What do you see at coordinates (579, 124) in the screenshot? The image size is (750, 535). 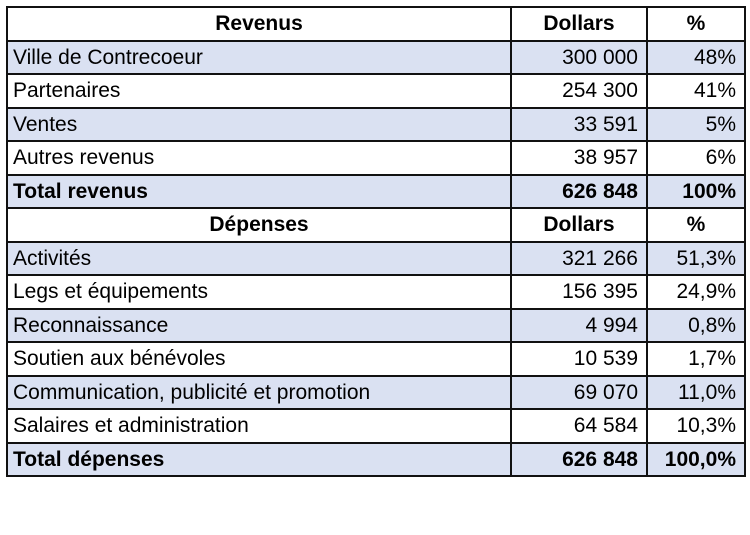 I see `row-dollars: 33 591` at bounding box center [579, 124].